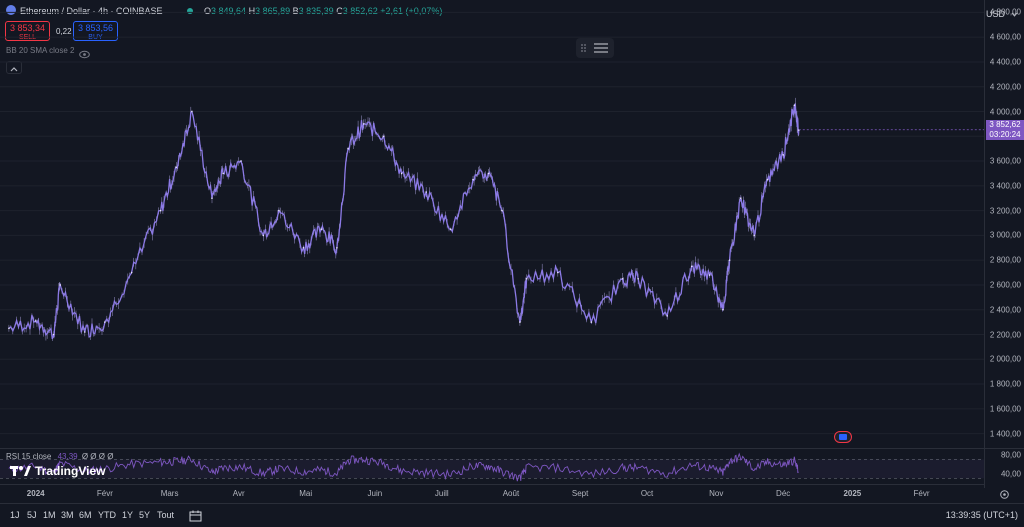 The image size is (1024, 527). Describe the element at coordinates (104, 493) in the screenshot. I see `time-tick-label: Févr` at that location.